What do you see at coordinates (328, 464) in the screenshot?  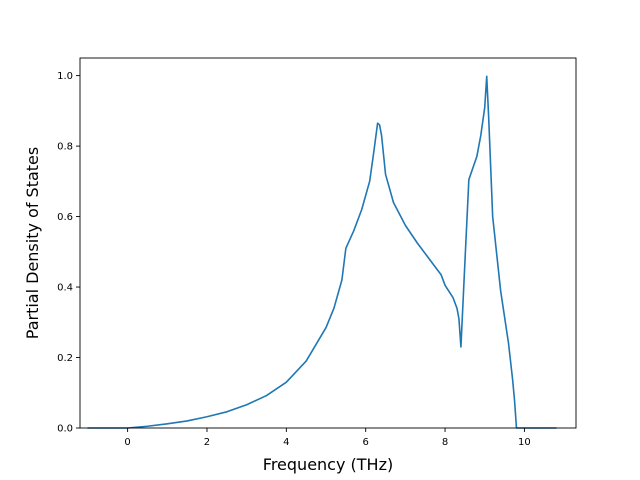 I see `x-axis-label: Frequency (THz)` at bounding box center [328, 464].